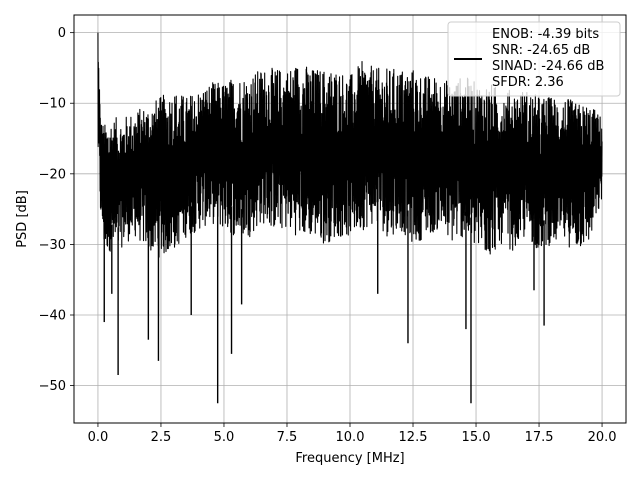 This screenshot has width=640, height=480. I want to click on y-tick-label: −30, so click(52, 245).